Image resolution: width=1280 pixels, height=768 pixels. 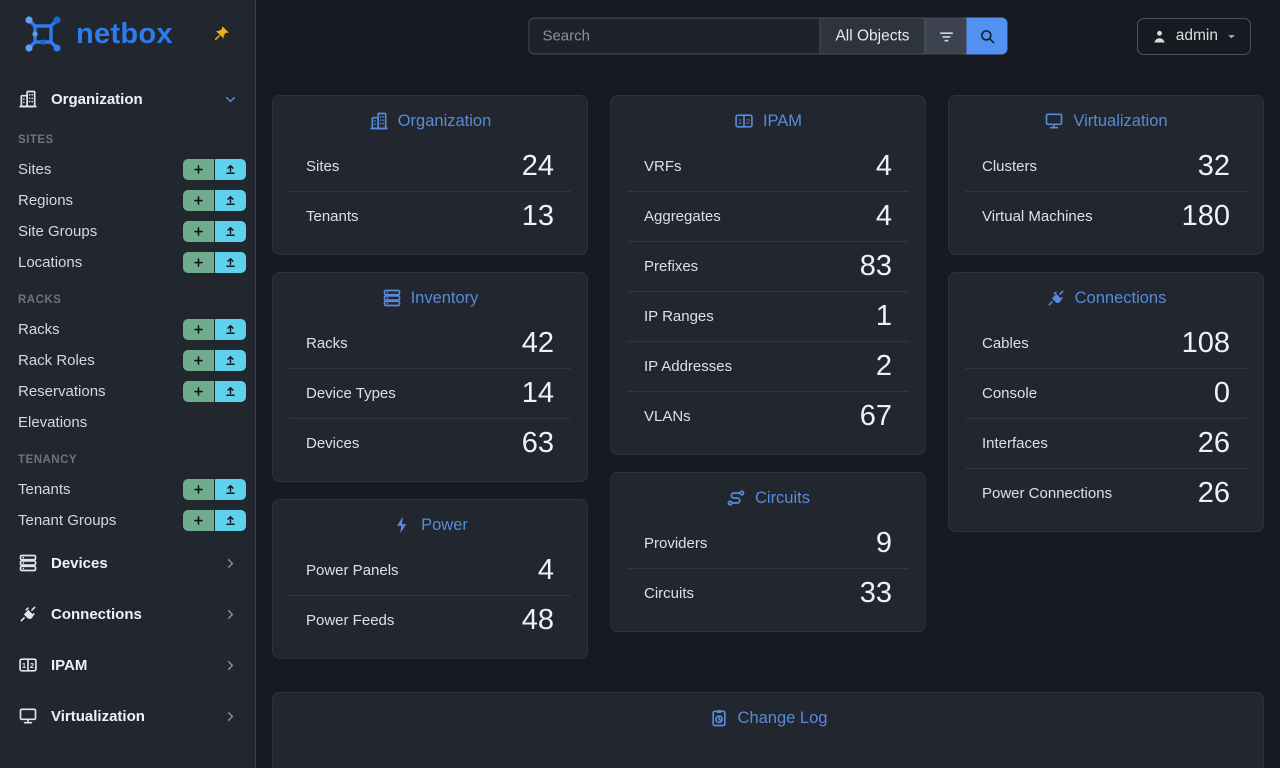 What do you see at coordinates (1106, 119) in the screenshot?
I see `card-header: Virtualization` at bounding box center [1106, 119].